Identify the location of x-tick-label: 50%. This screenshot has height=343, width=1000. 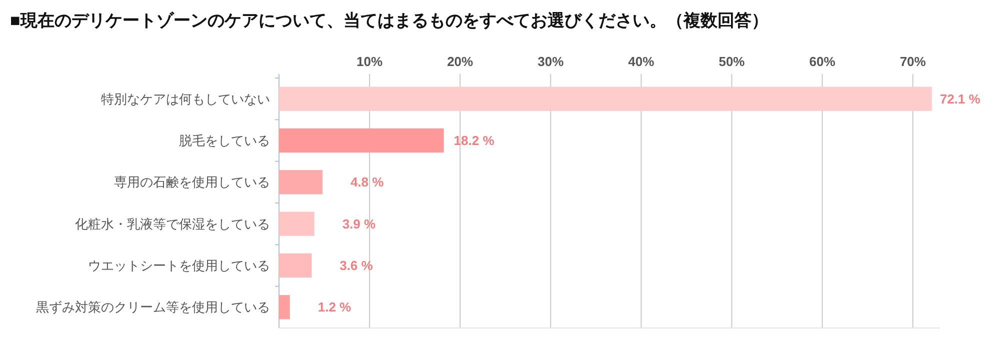
(732, 61).